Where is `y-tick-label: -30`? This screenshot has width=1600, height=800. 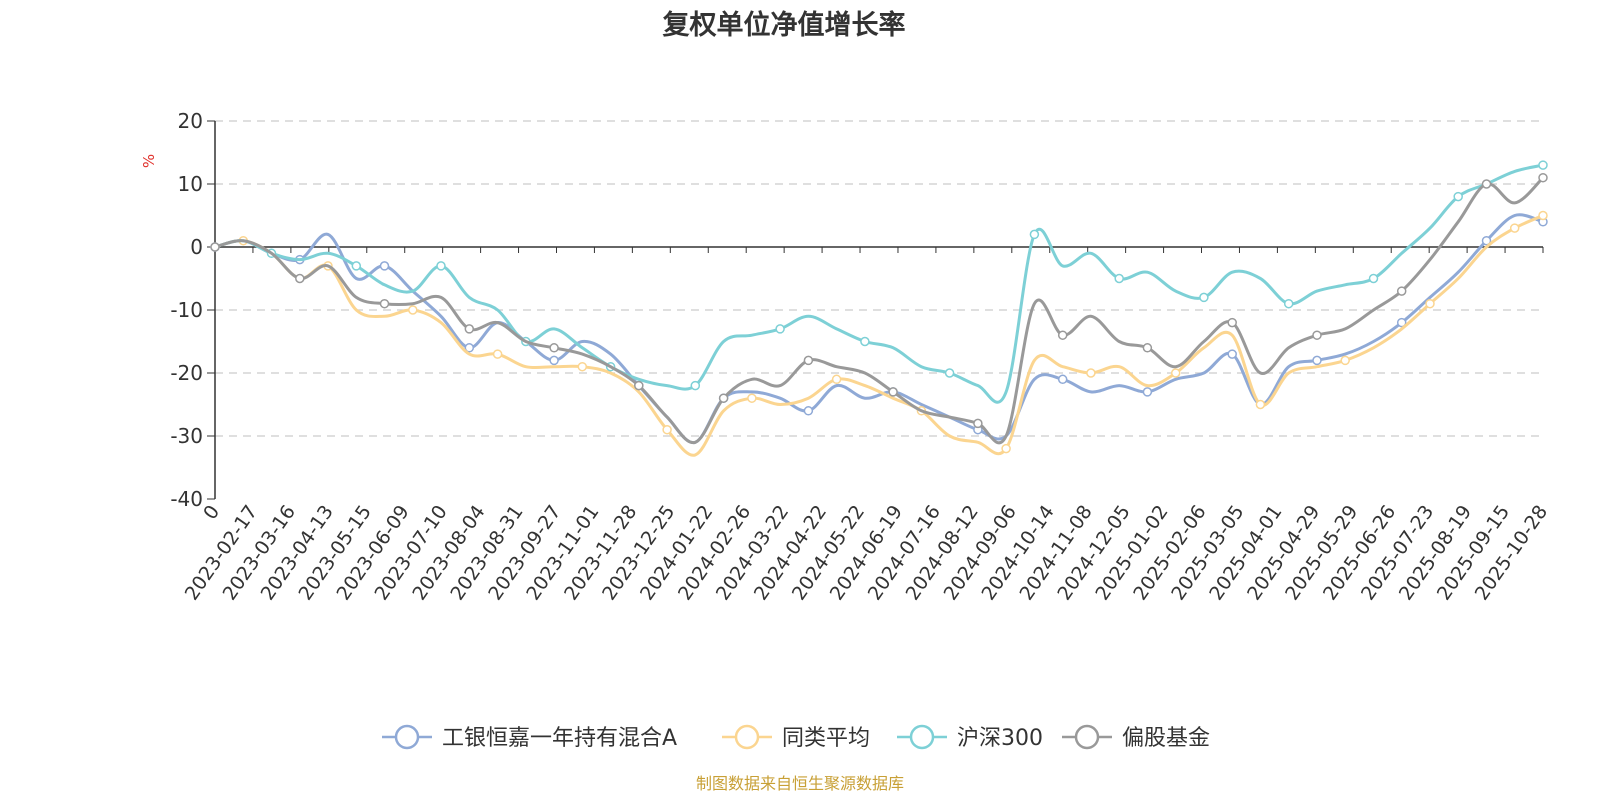
y-tick-label: -30 is located at coordinates (186, 436).